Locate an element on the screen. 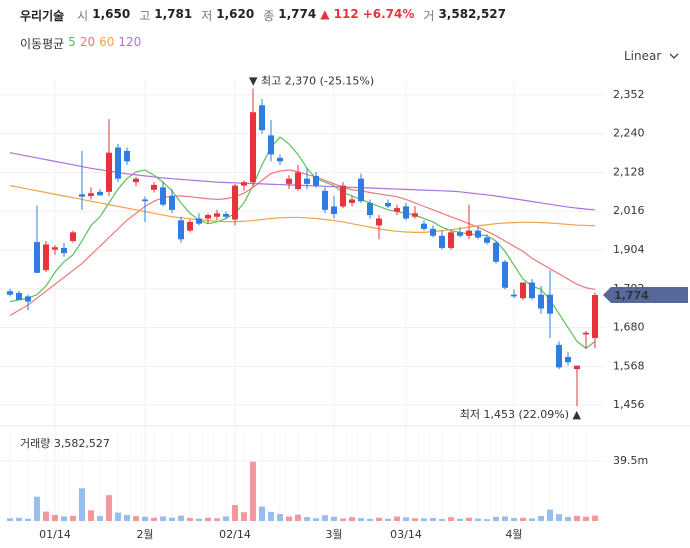  volume: 3,582,527 is located at coordinates (472, 14).